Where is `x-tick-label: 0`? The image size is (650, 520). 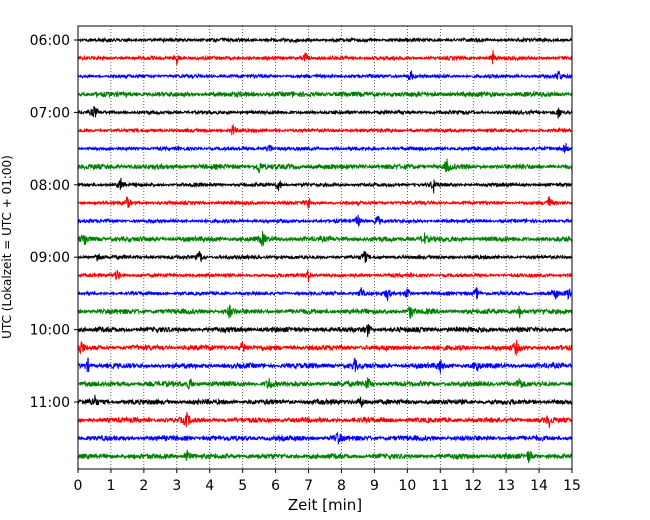 x-tick-label: 0 is located at coordinates (78, 486).